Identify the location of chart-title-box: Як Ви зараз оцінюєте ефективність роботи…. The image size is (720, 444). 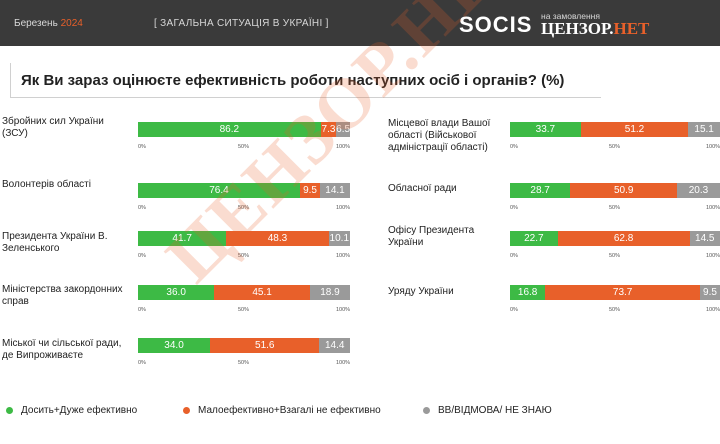
(305, 80).